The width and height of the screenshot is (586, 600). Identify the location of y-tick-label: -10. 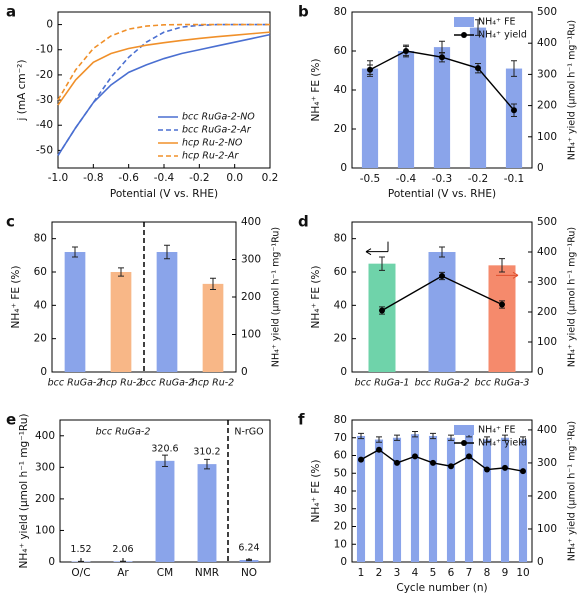
(44, 50).